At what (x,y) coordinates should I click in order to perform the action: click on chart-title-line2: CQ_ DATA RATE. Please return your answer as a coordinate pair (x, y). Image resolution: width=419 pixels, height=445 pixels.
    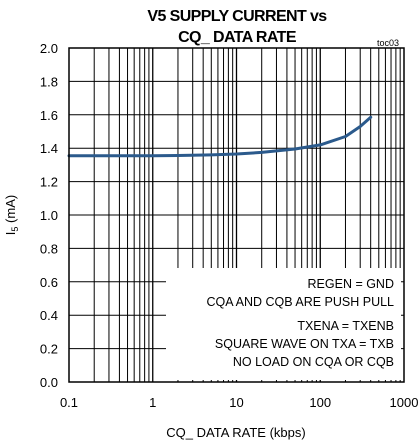
    Looking at the image, I should click on (237, 37).